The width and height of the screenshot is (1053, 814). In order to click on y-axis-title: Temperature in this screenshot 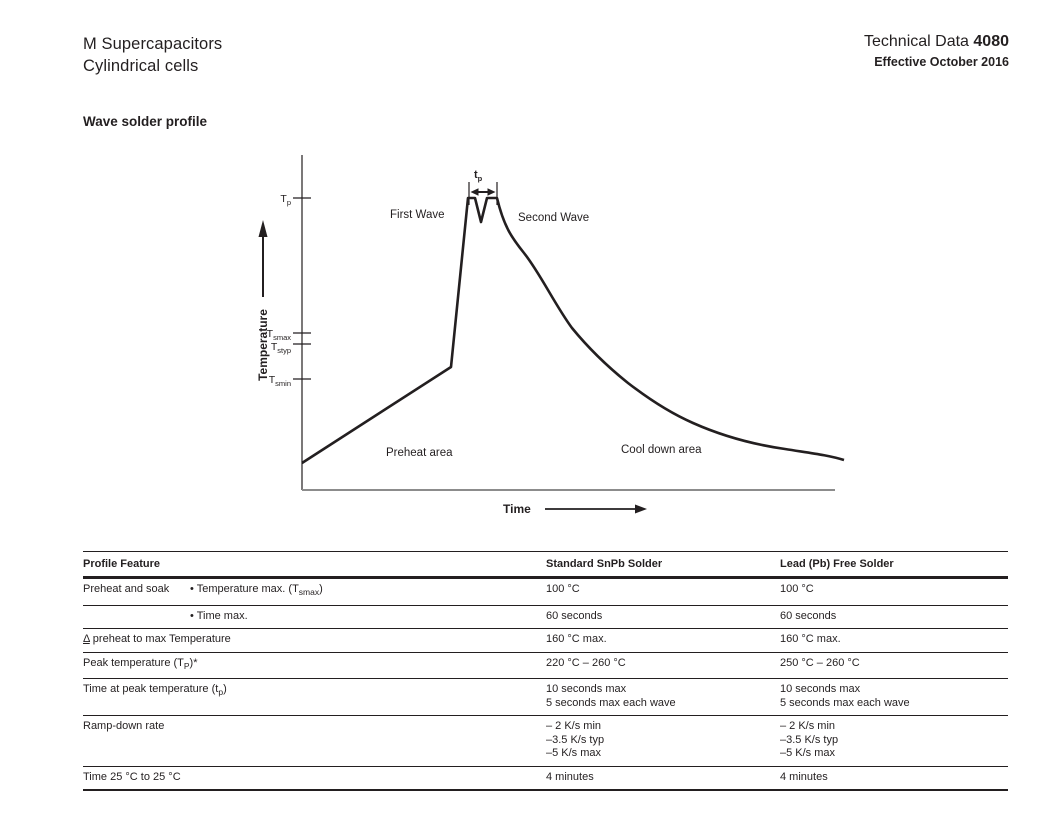, I will do `click(263, 345)`.